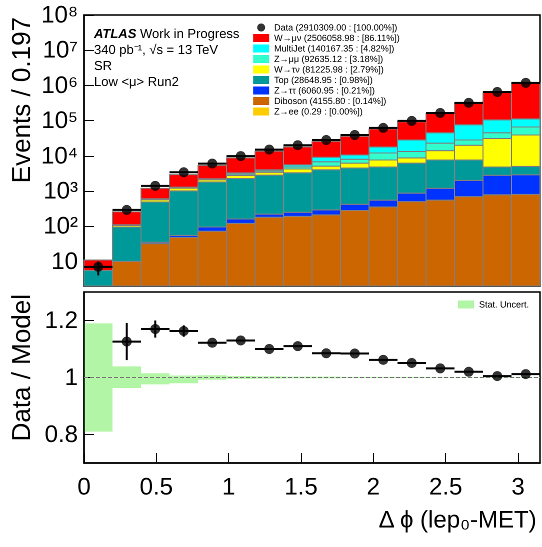  Describe the element at coordinates (518, 487) in the screenshot. I see `x-tick-label: 3` at that location.